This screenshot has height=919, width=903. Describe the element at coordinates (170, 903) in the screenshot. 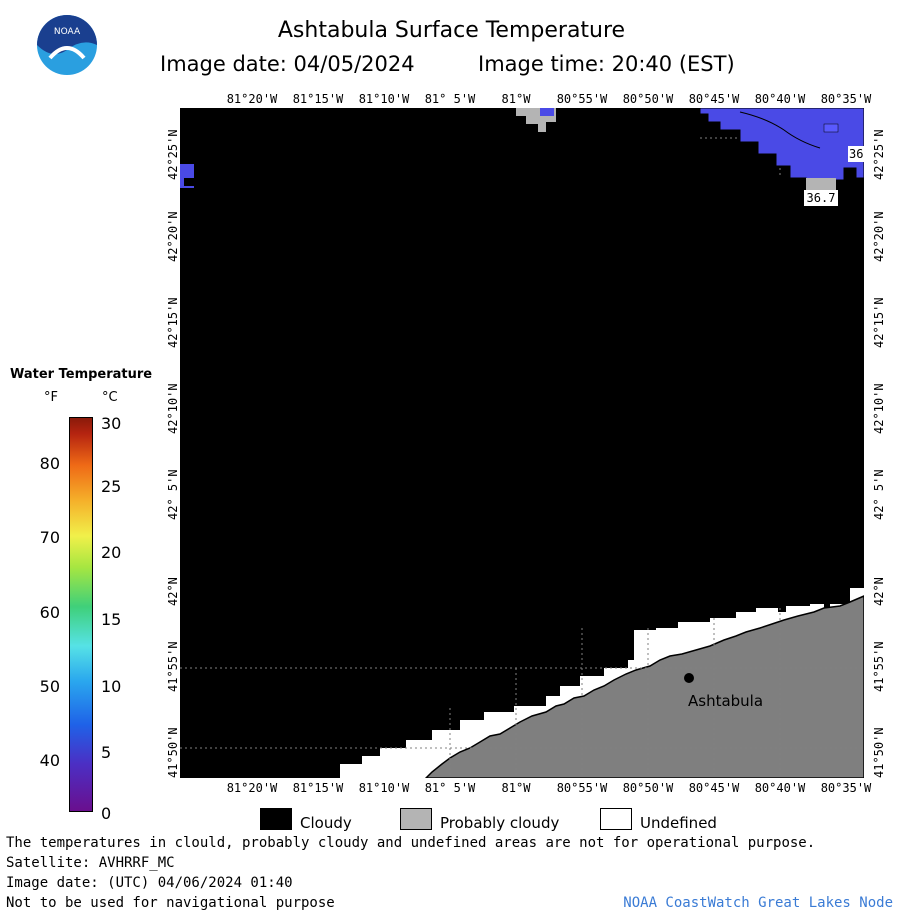

I see `footer-warning: Not to be used for navigational purpose` at that location.